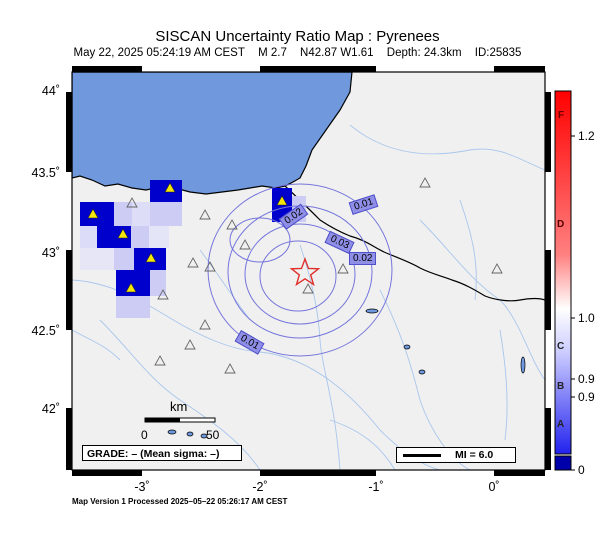  What do you see at coordinates (305, 271) in the screenshot?
I see `epicenter-star` at bounding box center [305, 271].